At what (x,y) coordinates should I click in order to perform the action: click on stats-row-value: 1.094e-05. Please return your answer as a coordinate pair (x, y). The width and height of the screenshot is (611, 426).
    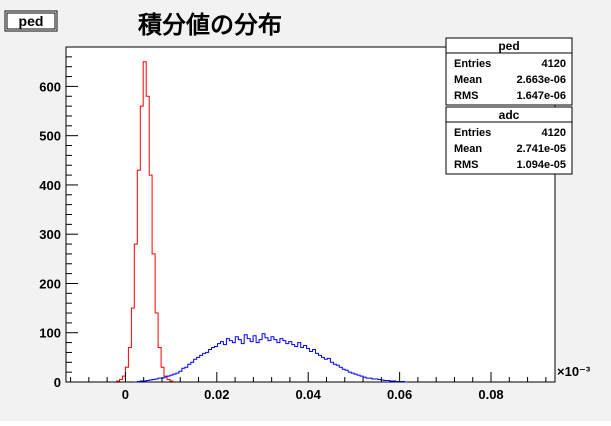
    Looking at the image, I should click on (541, 165).